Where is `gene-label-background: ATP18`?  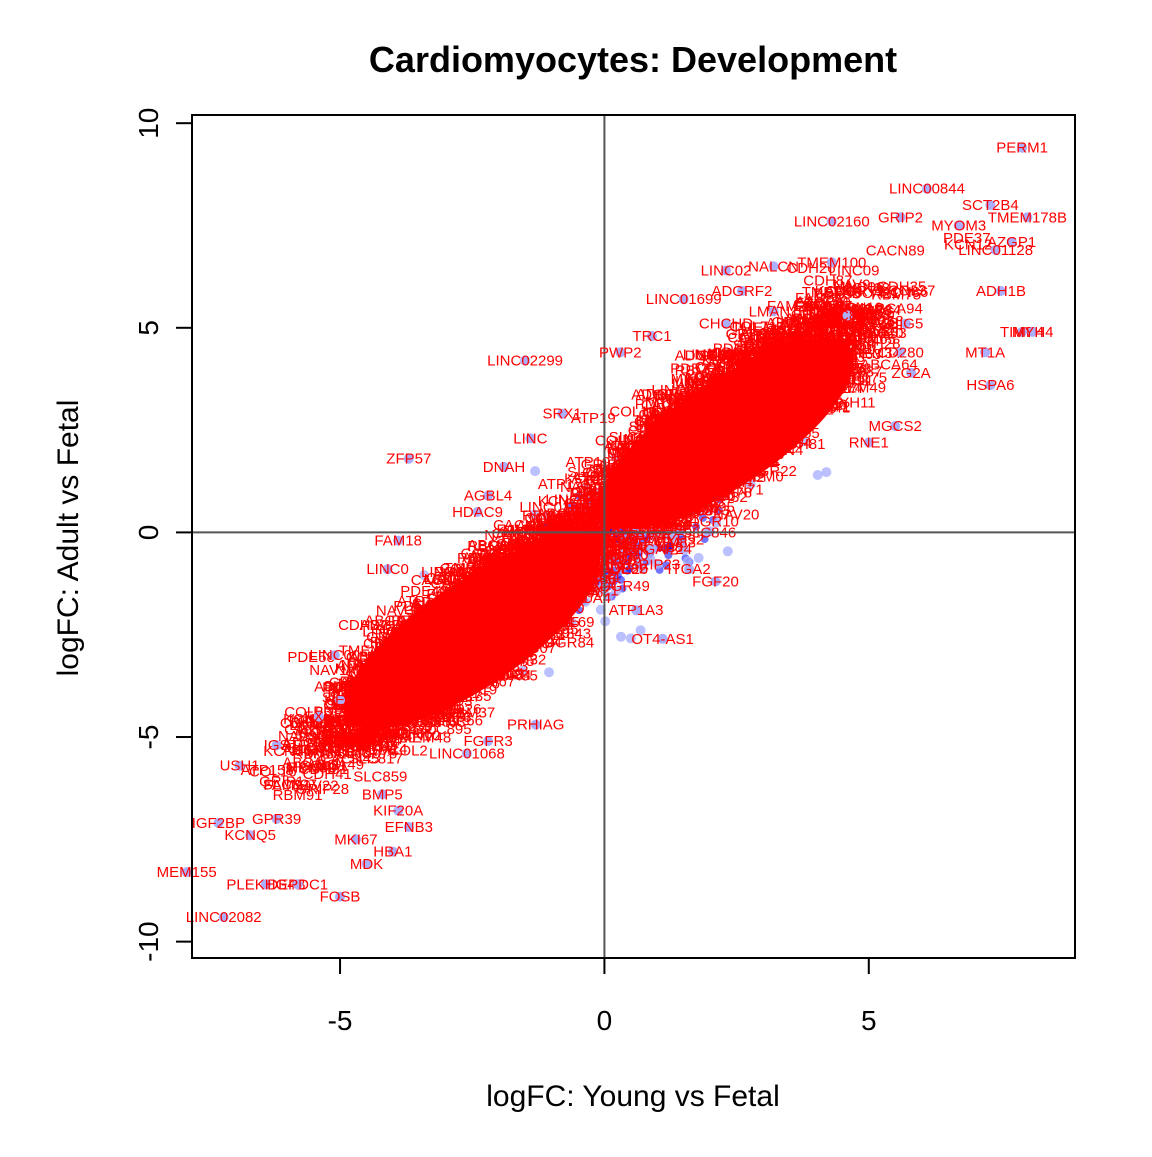 gene-label-background: ATP18 is located at coordinates (584, 512).